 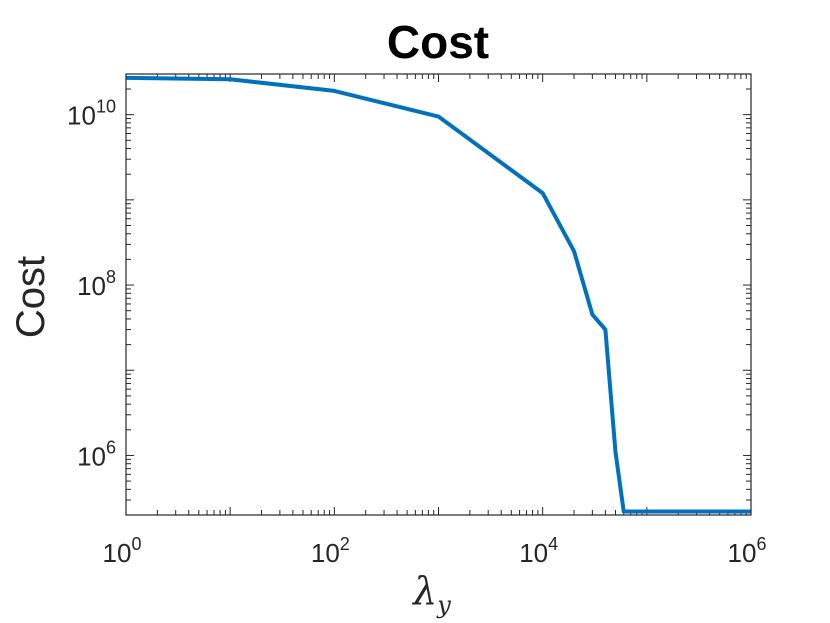 What do you see at coordinates (438, 42) in the screenshot?
I see `chart-title: Cost` at bounding box center [438, 42].